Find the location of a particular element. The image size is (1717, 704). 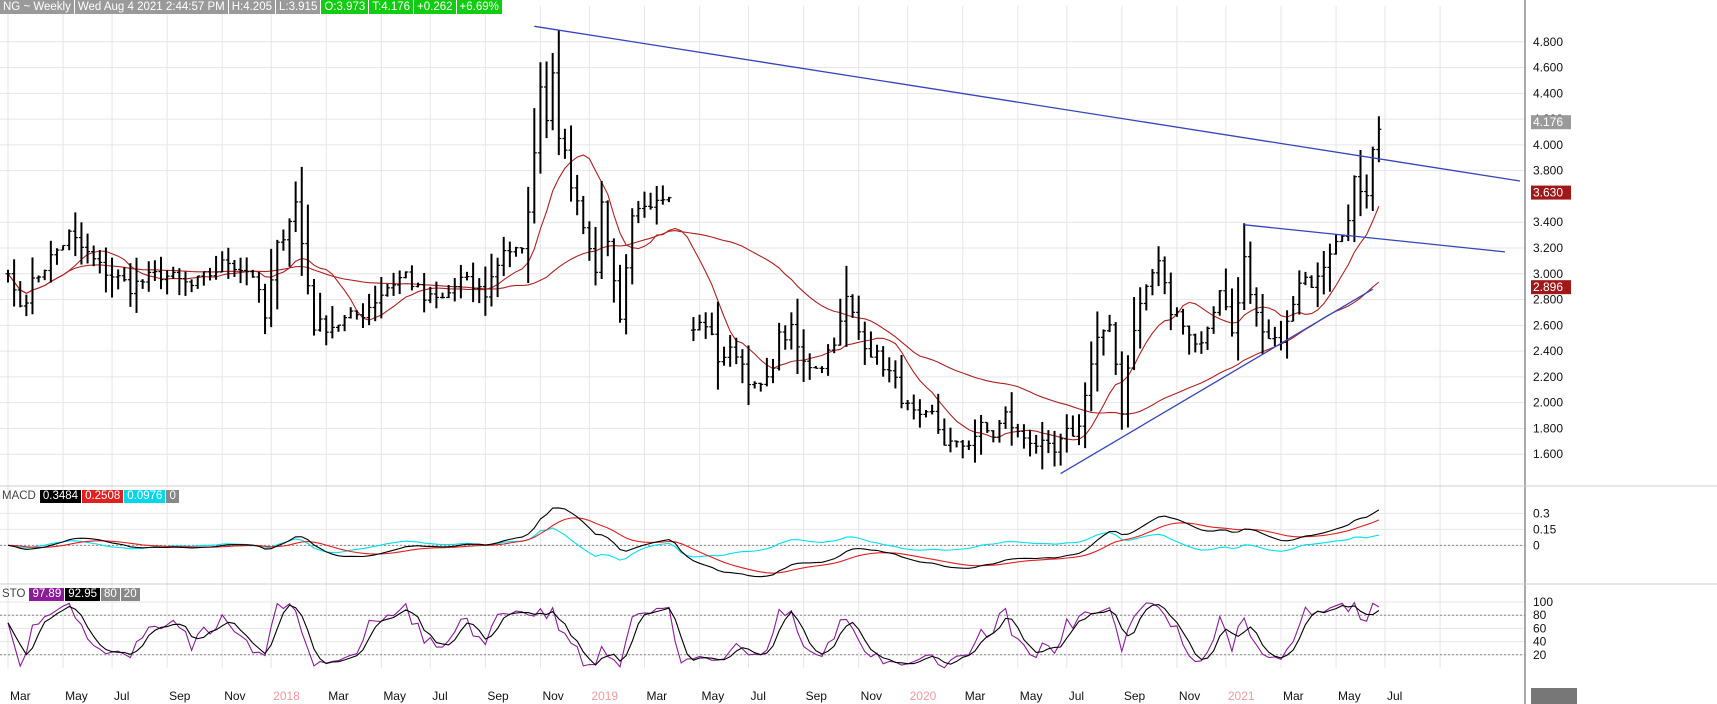

price-tick-label: 4.400 is located at coordinates (1548, 93).